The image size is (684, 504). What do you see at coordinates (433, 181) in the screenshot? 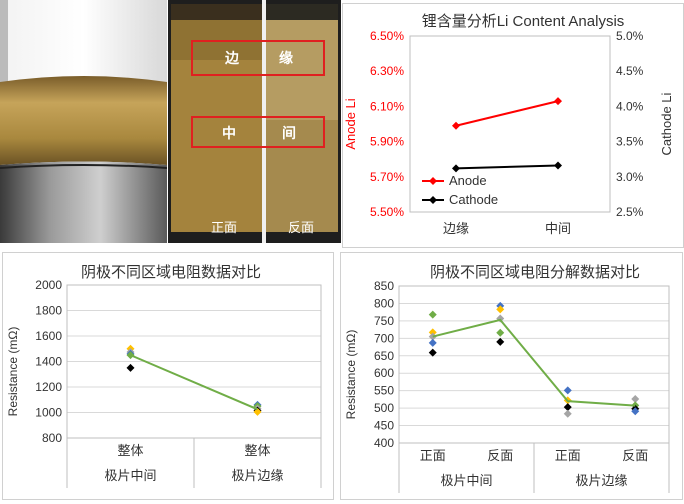
I see `legend-marker-anode` at bounding box center [433, 181].